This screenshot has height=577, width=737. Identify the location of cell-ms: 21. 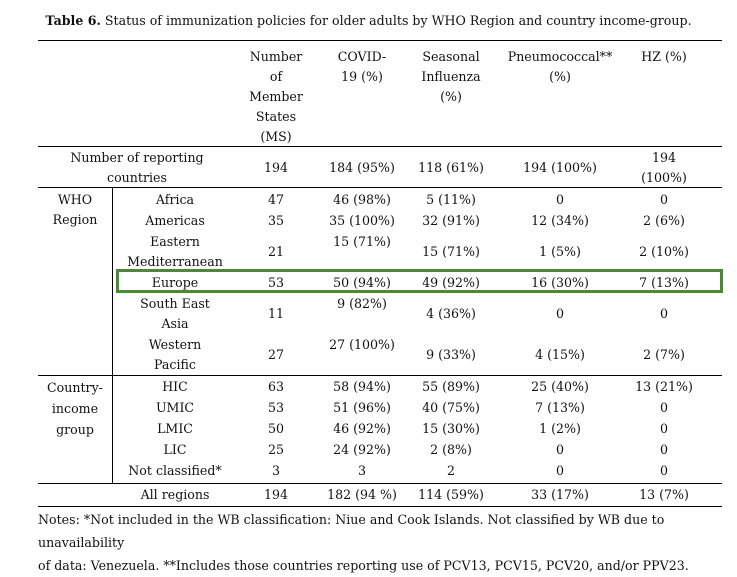
(276, 251).